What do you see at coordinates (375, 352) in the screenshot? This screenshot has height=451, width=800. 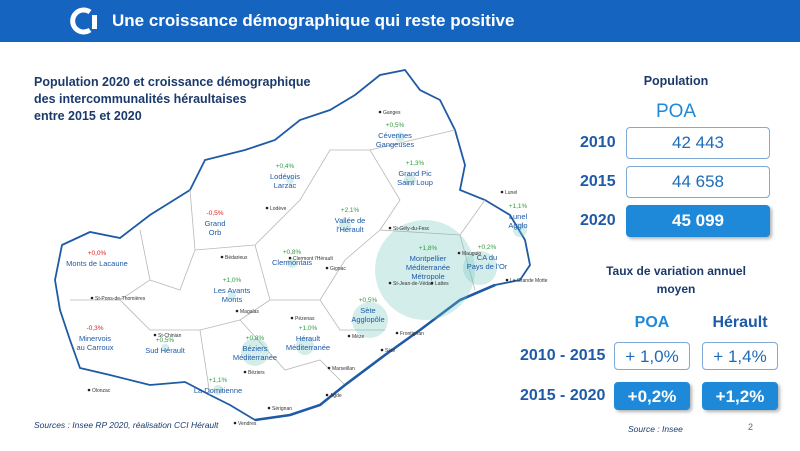 I see `coastline` at bounding box center [375, 352].